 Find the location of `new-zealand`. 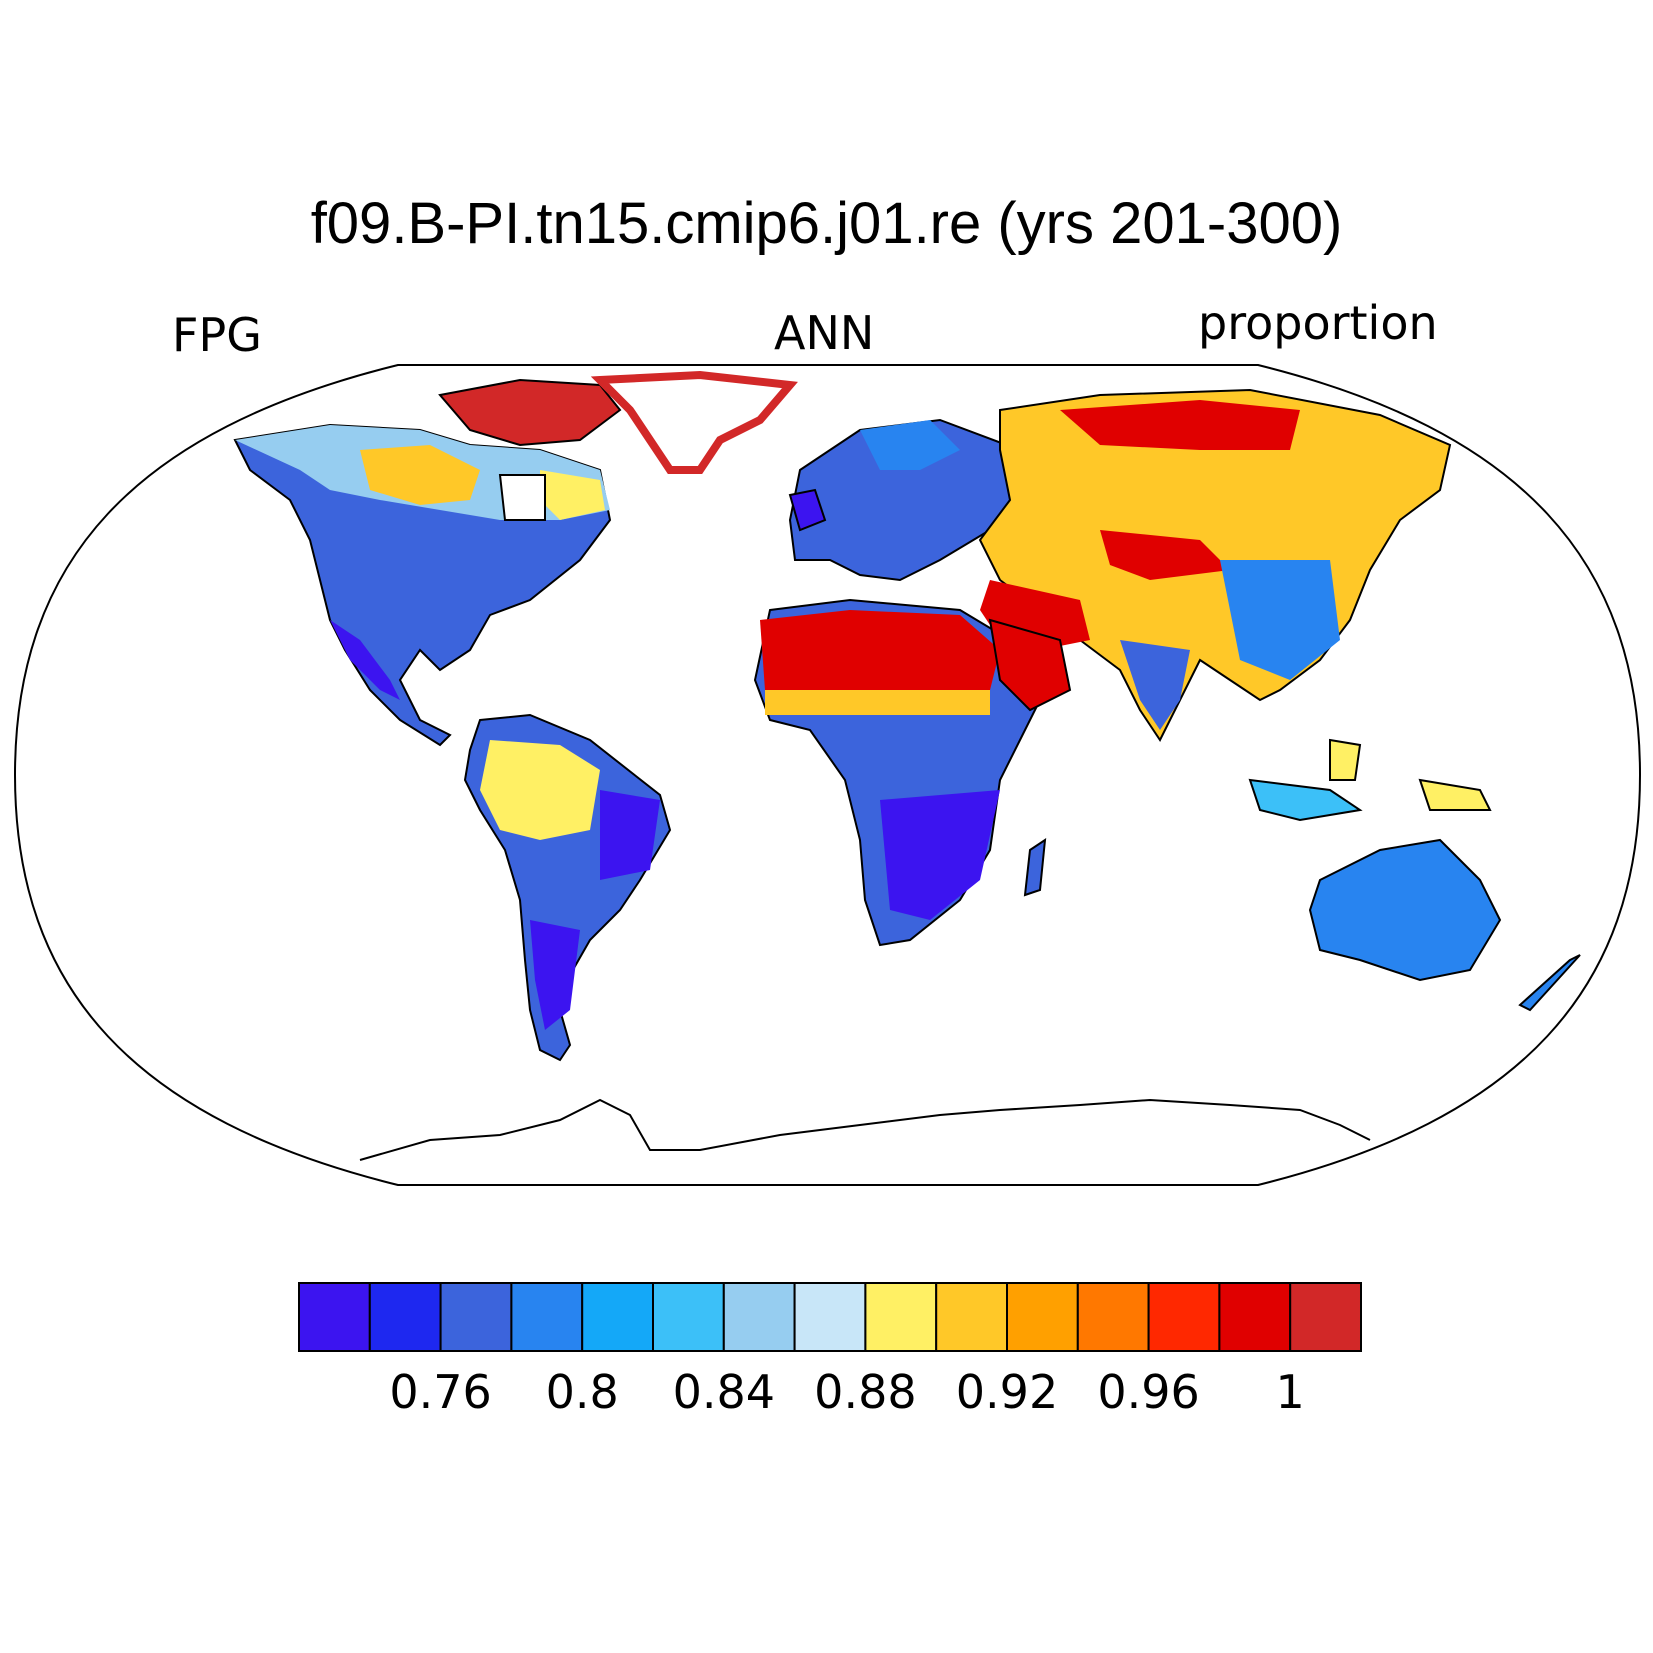

new-zealand is located at coordinates (1549, 983).